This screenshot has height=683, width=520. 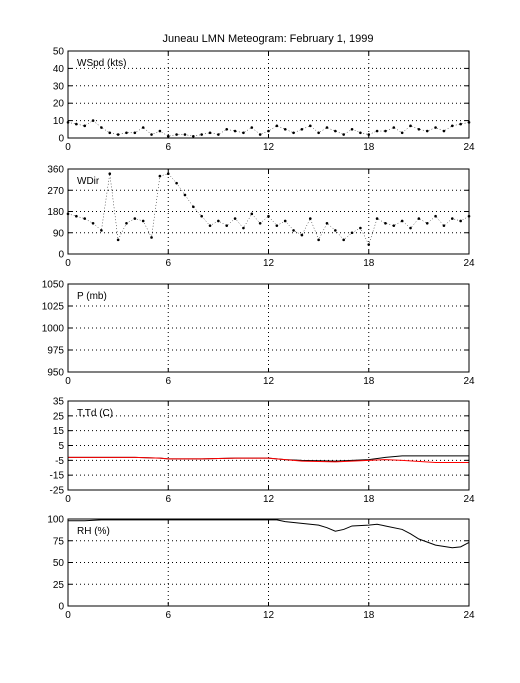 I want to click on y-tick-label: 180, so click(x=55, y=212).